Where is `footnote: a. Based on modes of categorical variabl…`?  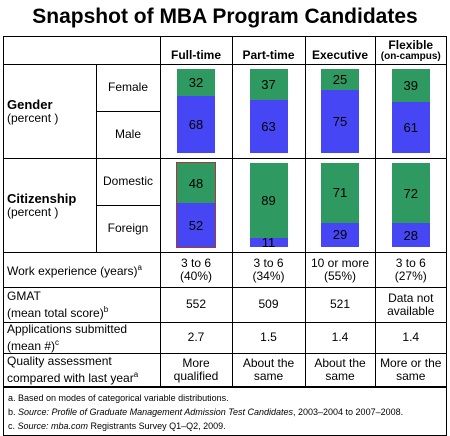
footnote: a. Based on modes of categorical variabl… is located at coordinates (225, 398).